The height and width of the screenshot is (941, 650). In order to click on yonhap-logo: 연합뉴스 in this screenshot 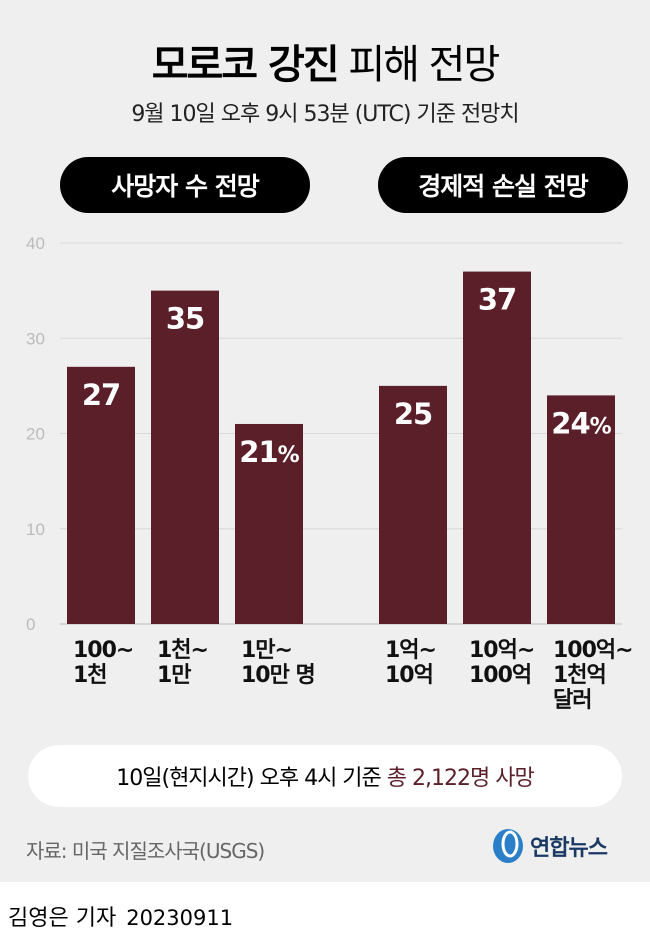, I will do `click(549, 846)`.